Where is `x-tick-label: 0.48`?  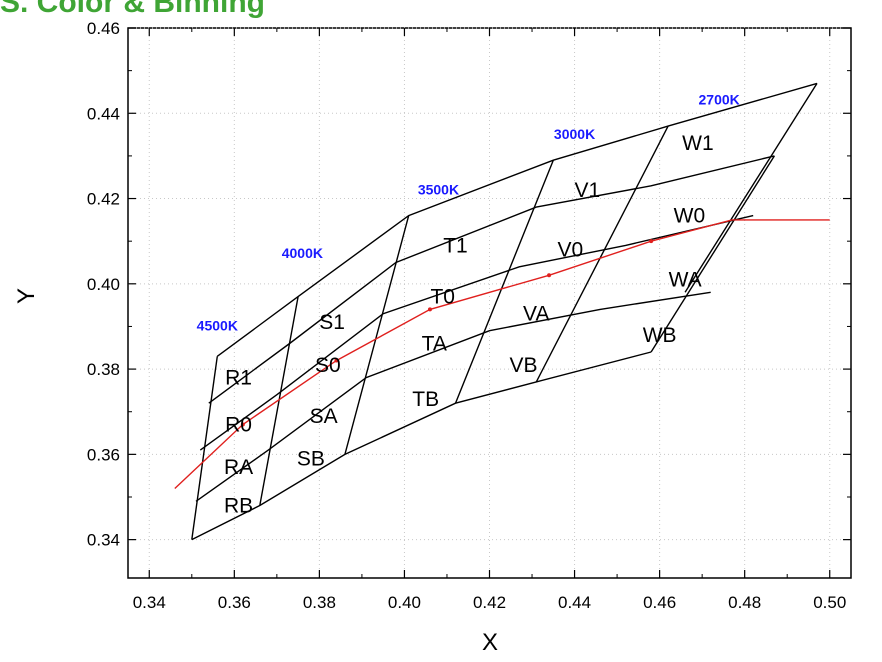
x-tick-label: 0.48 is located at coordinates (744, 602).